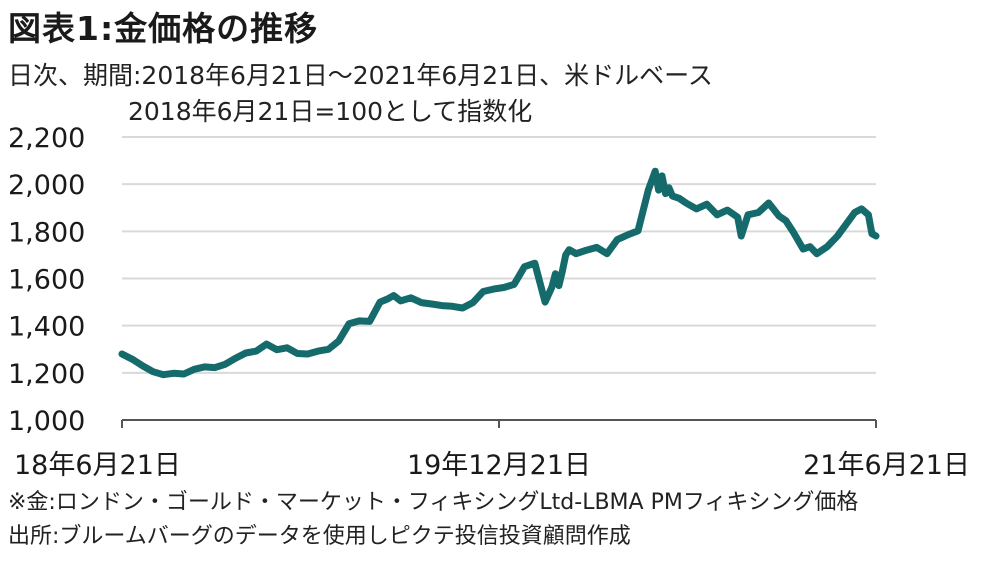  Describe the element at coordinates (46, 374) in the screenshot. I see `y-tick-label: 1,200` at that location.